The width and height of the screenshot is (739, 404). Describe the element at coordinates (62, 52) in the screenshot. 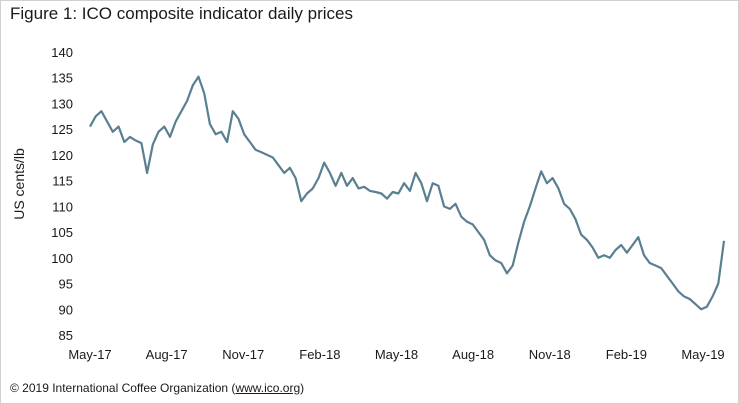

I see `y-tick-label: 140` at that location.